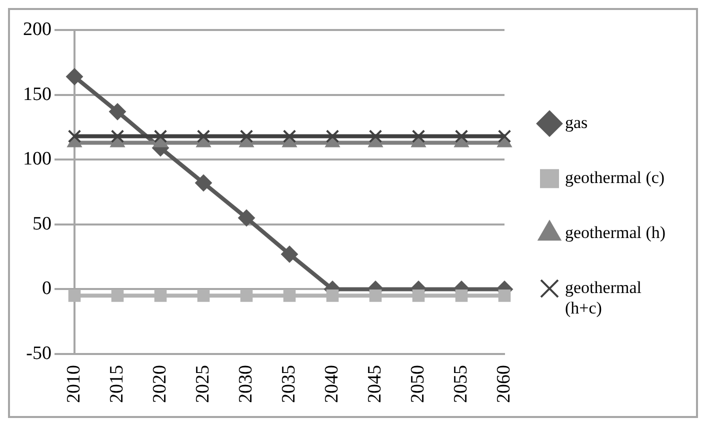  Describe the element at coordinates (603, 298) in the screenshot. I see `legend-label: geothermal (h+c)` at that location.